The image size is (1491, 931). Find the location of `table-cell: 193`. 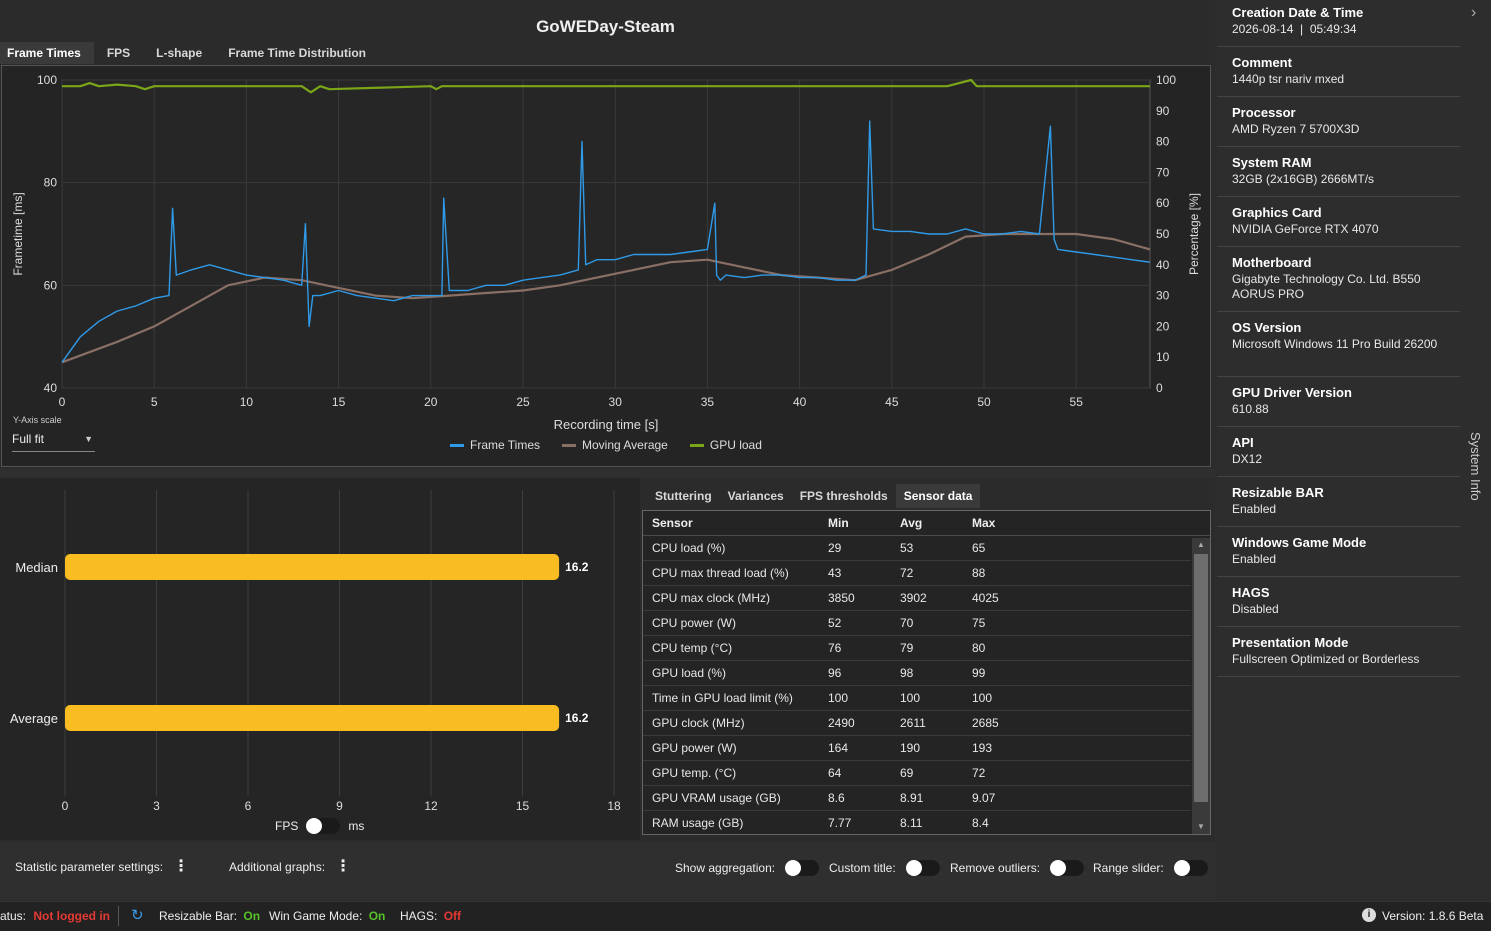

table-cell: 193 is located at coordinates (982, 748).